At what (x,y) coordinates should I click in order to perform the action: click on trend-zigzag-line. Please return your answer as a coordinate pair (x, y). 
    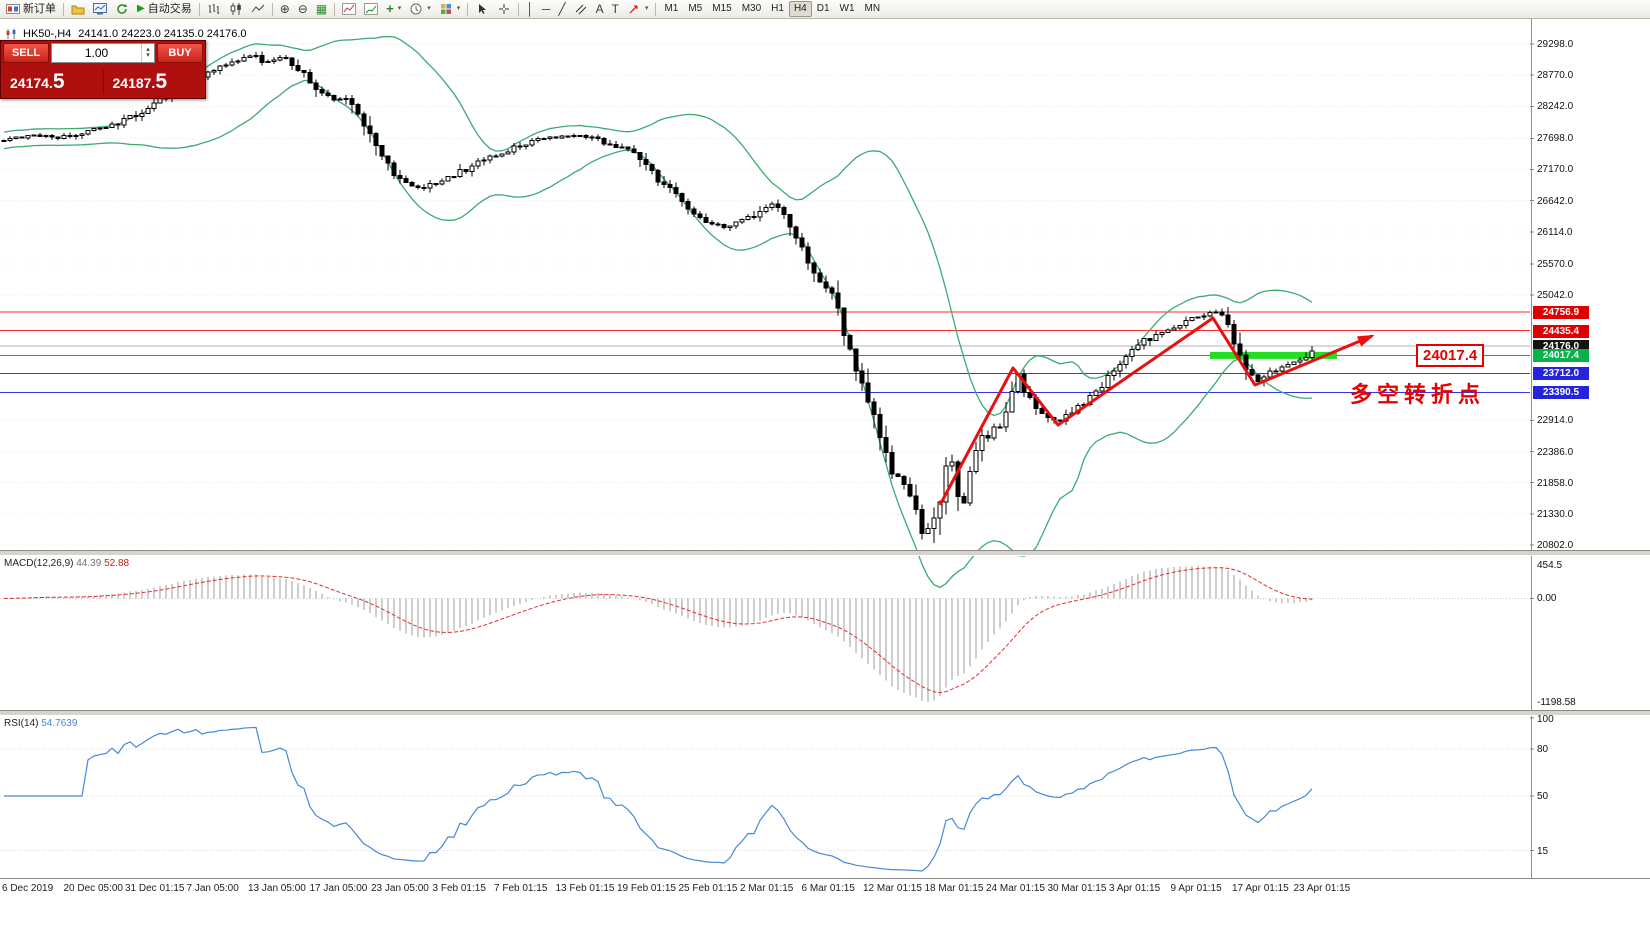
    Looking at the image, I should click on (1155, 411).